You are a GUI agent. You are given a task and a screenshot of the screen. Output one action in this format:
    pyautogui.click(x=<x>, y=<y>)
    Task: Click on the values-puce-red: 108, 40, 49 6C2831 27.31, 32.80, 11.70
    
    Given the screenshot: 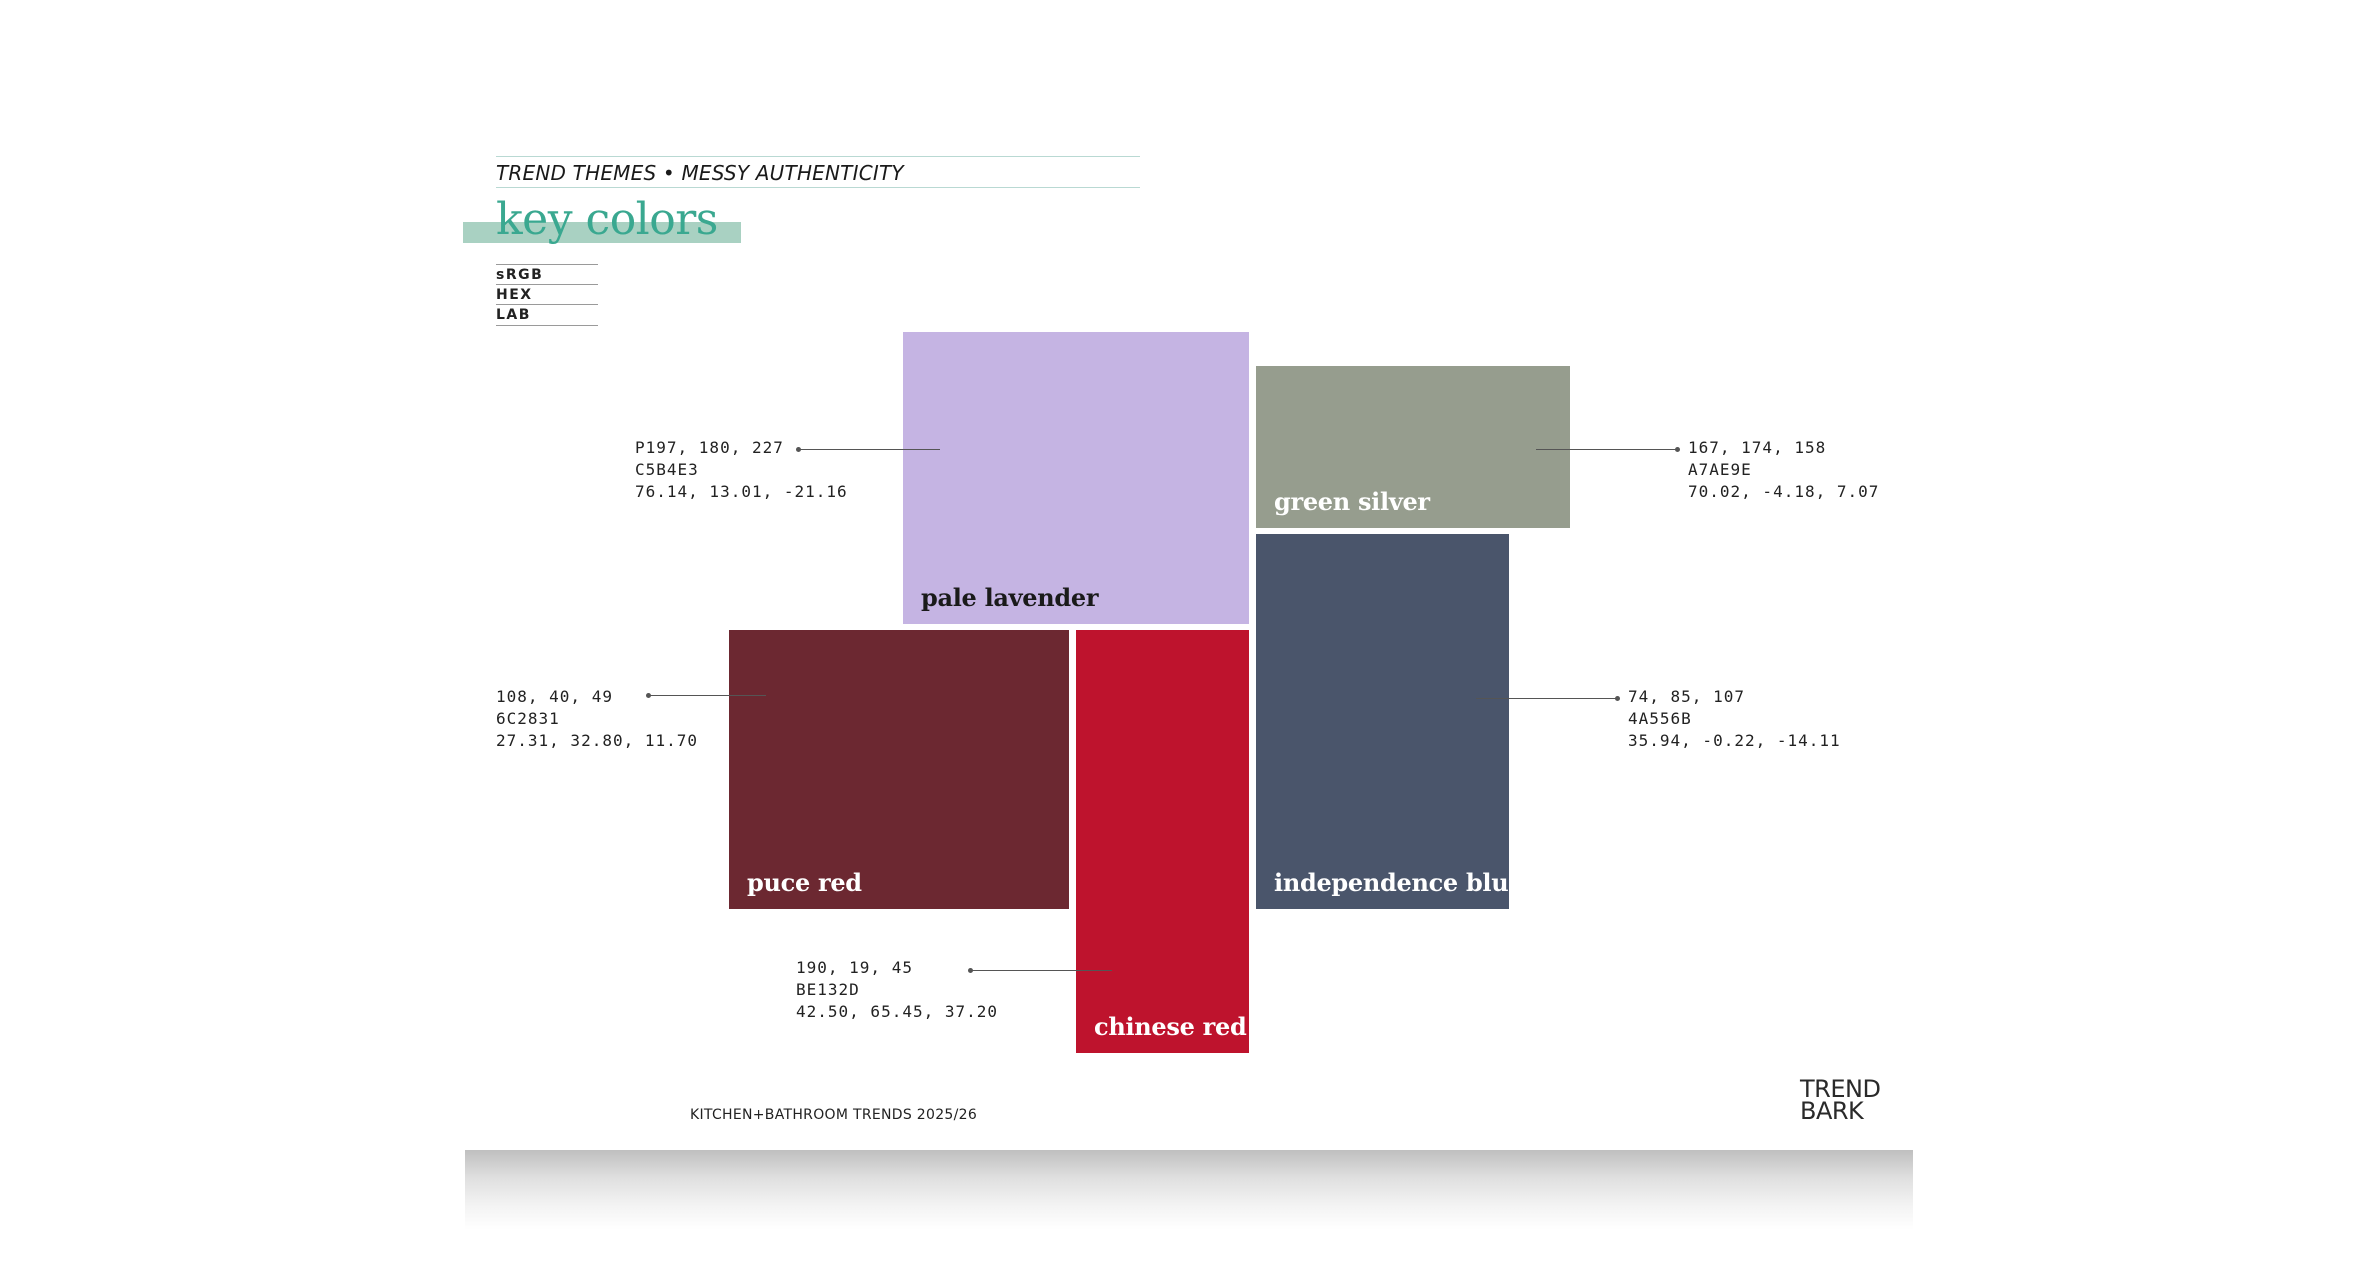 What is the action you would take?
    pyautogui.click(x=597, y=719)
    